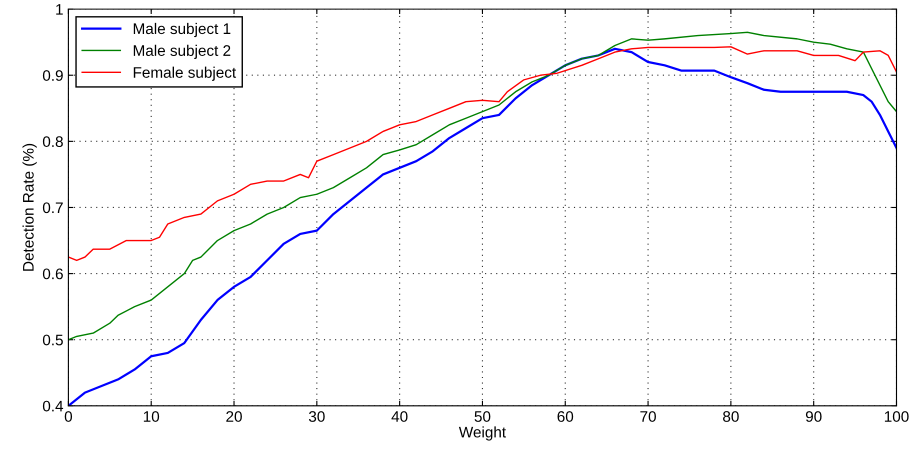 The height and width of the screenshot is (456, 912). I want to click on x-tick-label: 80, so click(731, 416).